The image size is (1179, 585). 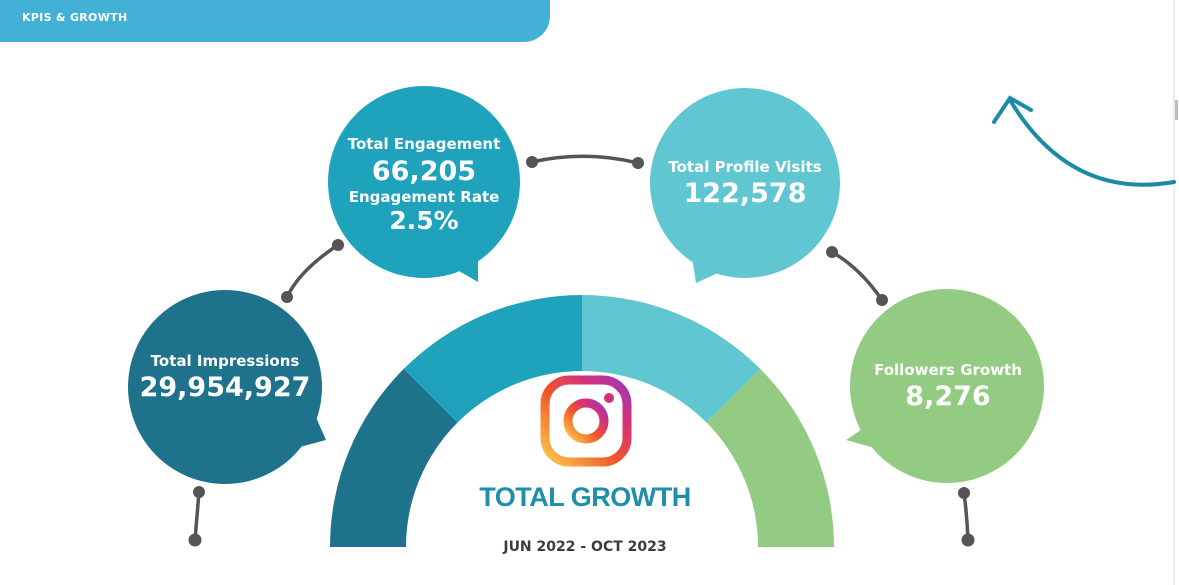 I want to click on connector-impressions-stem, so click(x=197, y=516).